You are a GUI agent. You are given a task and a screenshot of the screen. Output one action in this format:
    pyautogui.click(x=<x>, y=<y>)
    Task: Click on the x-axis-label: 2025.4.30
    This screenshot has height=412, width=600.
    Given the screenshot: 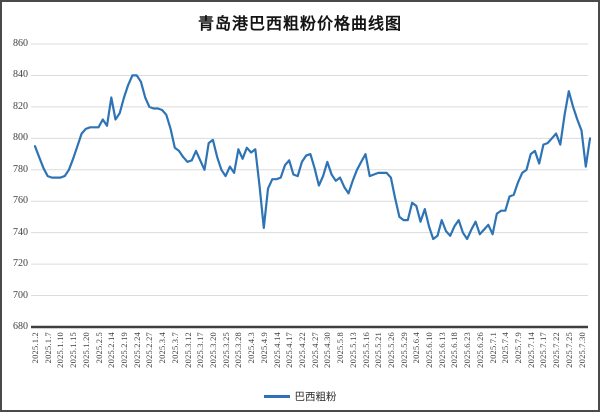 What is the action you would take?
    pyautogui.click(x=327, y=350)
    